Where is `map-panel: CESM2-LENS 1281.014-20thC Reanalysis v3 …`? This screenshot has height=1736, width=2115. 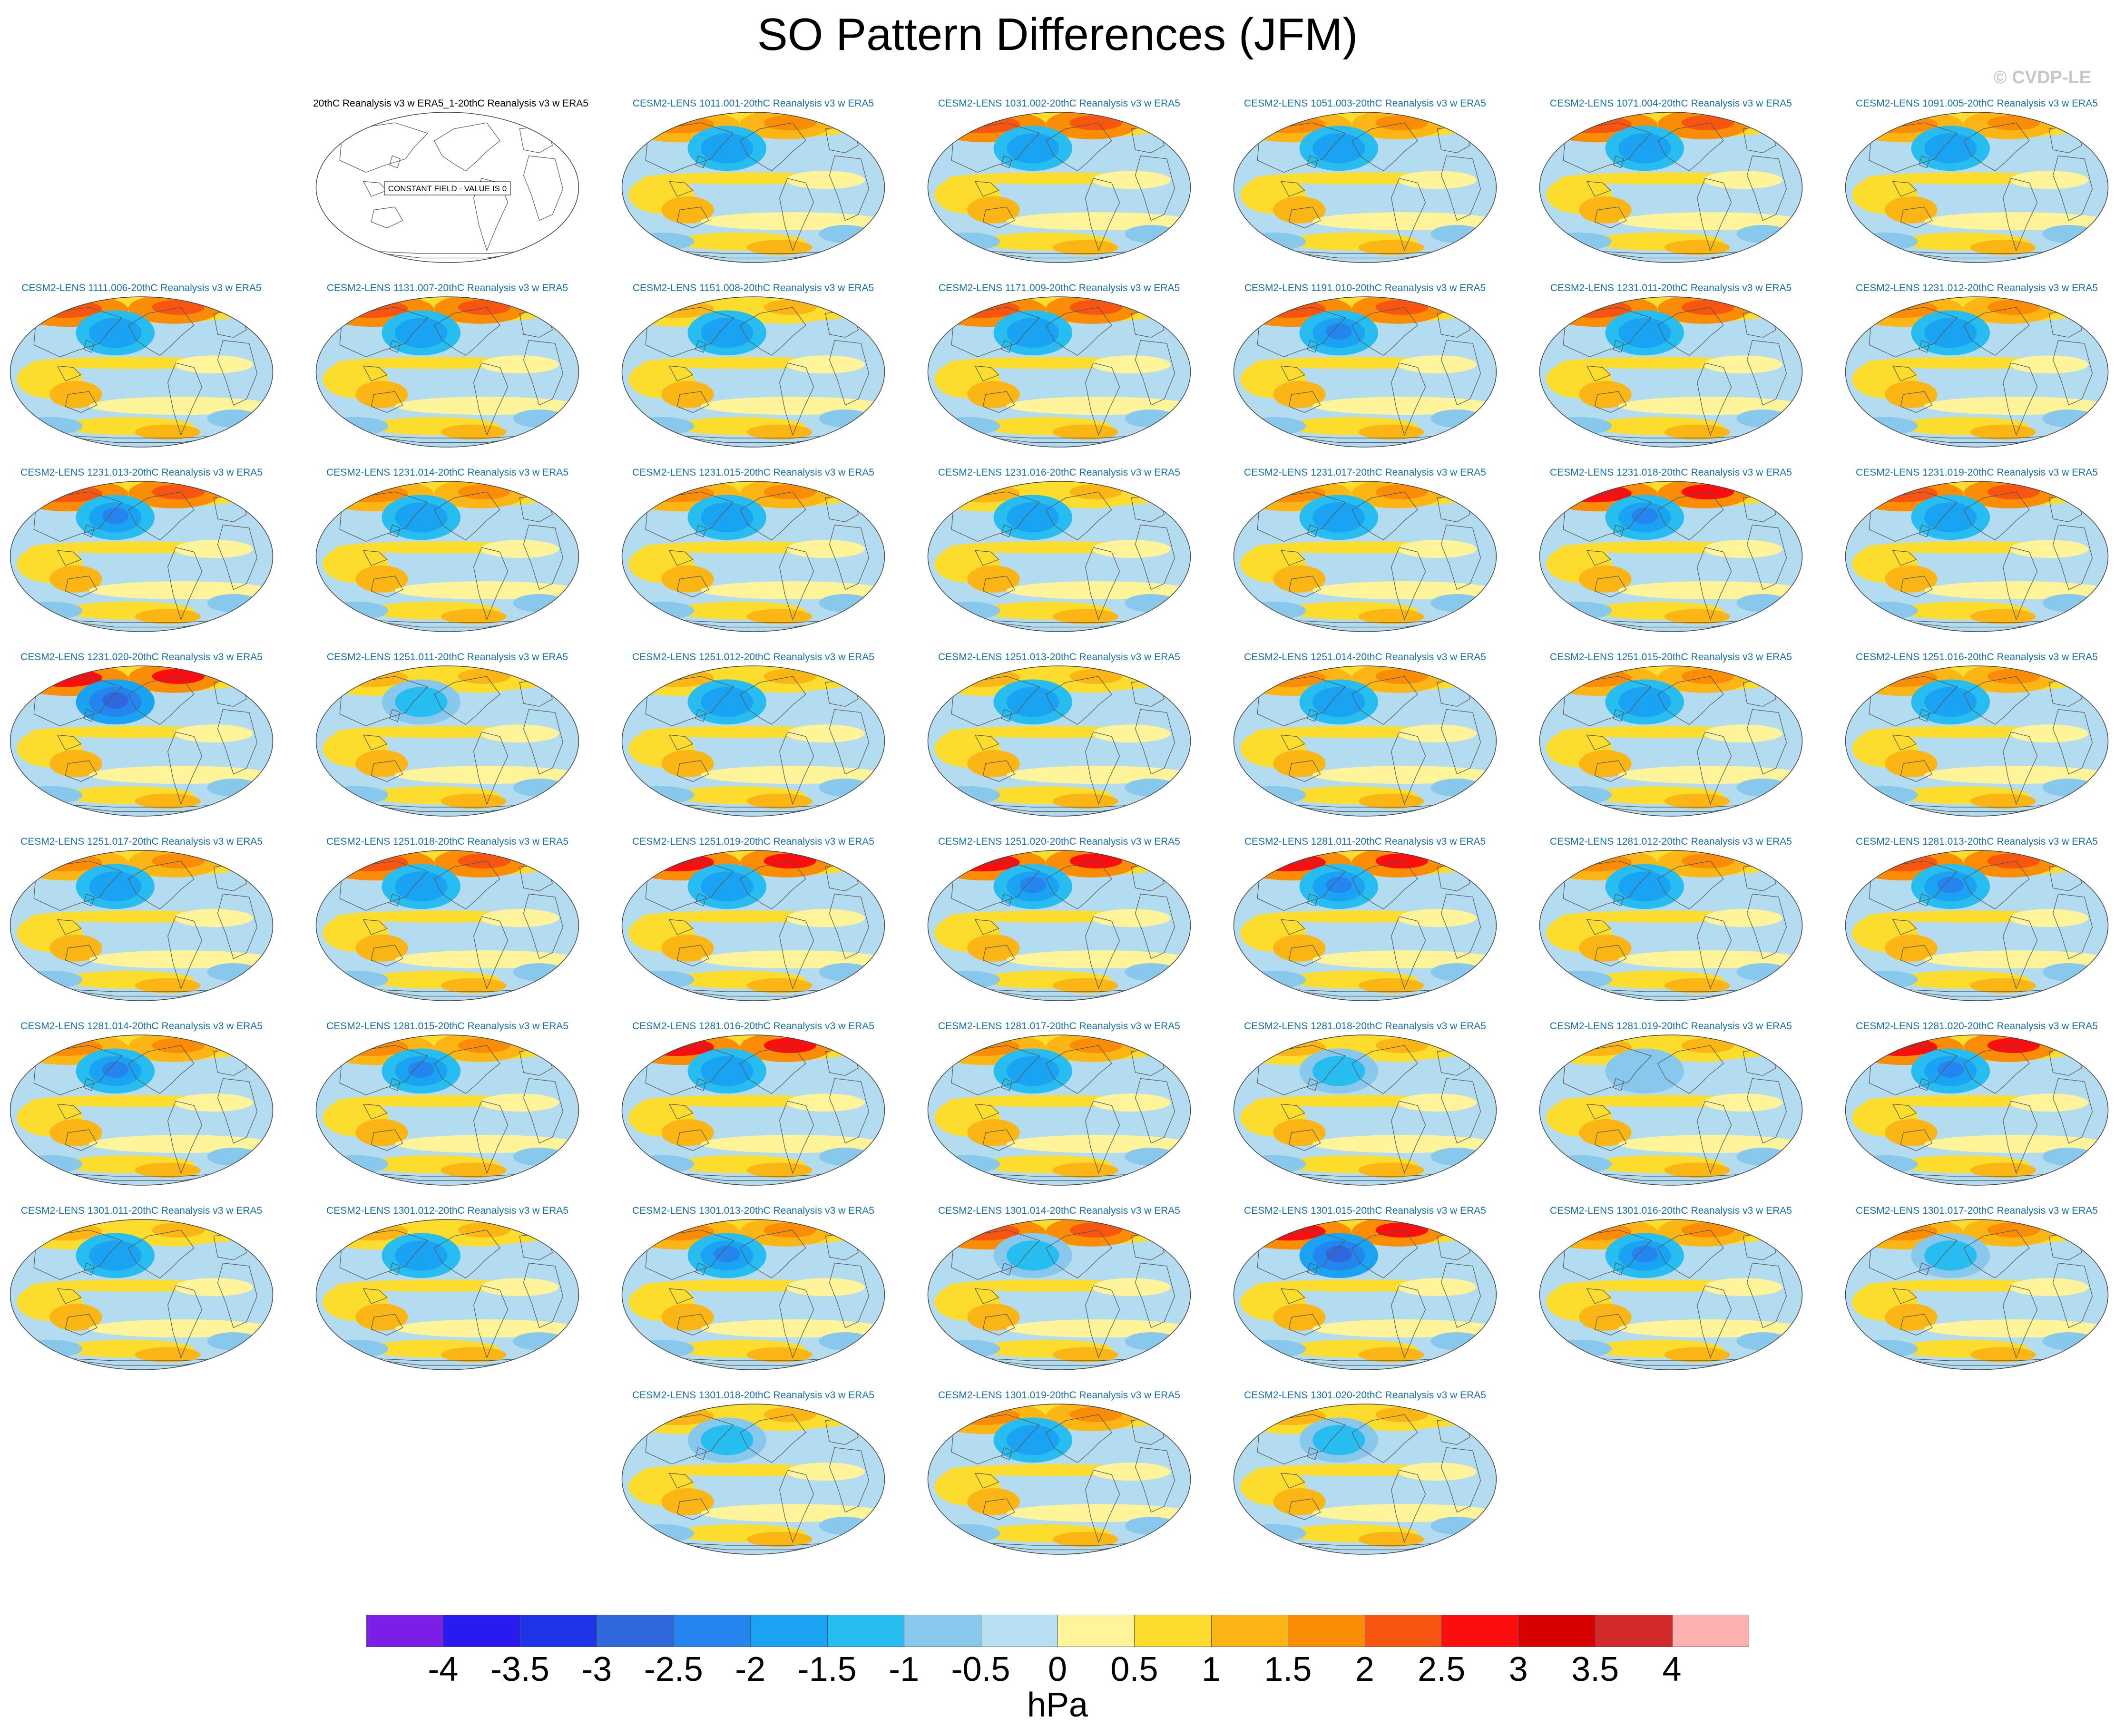 map-panel: CESM2-LENS 1281.014-20thC Reanalysis v3 … is located at coordinates (141, 1104).